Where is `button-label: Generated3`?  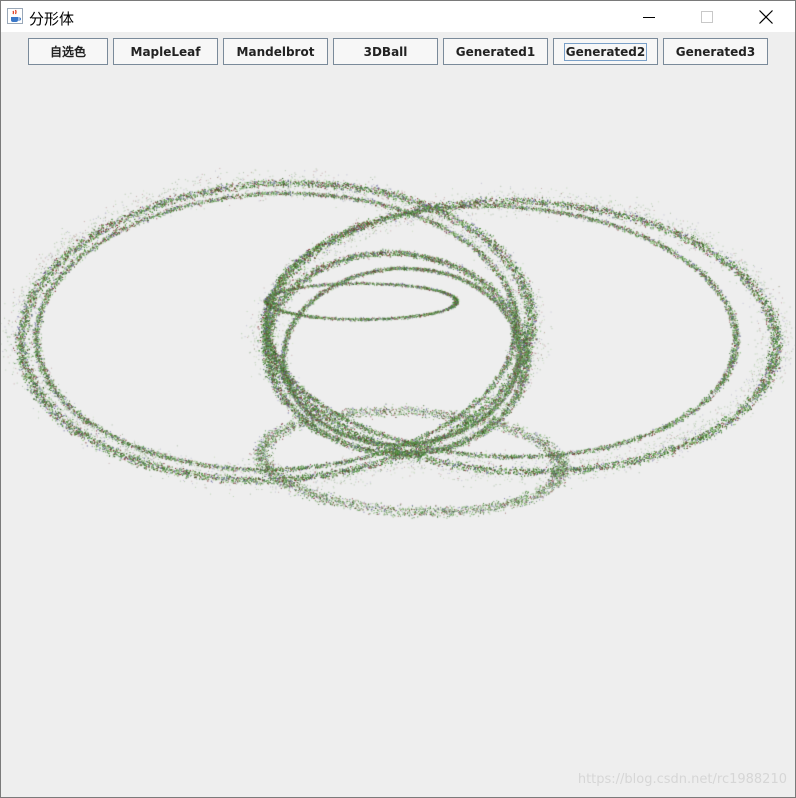
button-label: Generated3 is located at coordinates (715, 51).